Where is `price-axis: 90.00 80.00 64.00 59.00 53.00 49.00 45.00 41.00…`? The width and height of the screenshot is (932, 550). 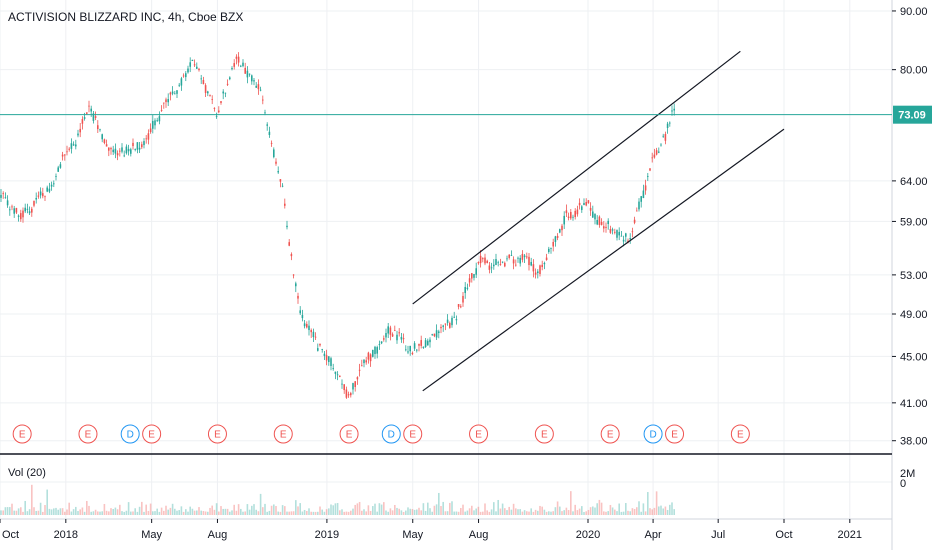 price-axis: 90.00 80.00 64.00 59.00 53.00 49.00 45.00 41.00… is located at coordinates (910, 227).